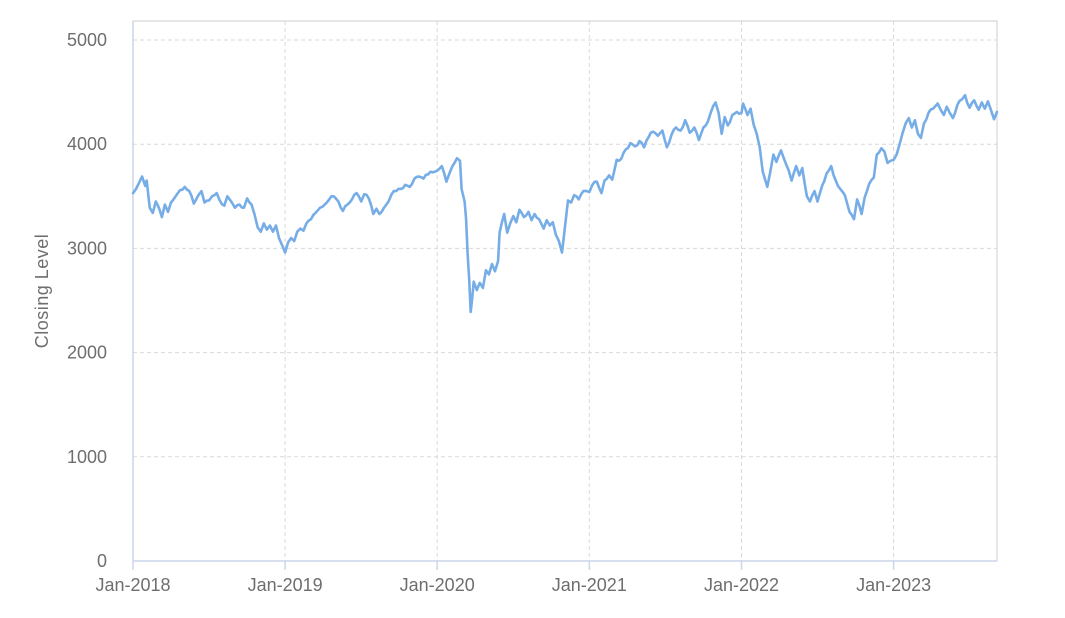 This screenshot has width=1065, height=618. I want to click on x-tick-label: Jan-2018, so click(132, 585).